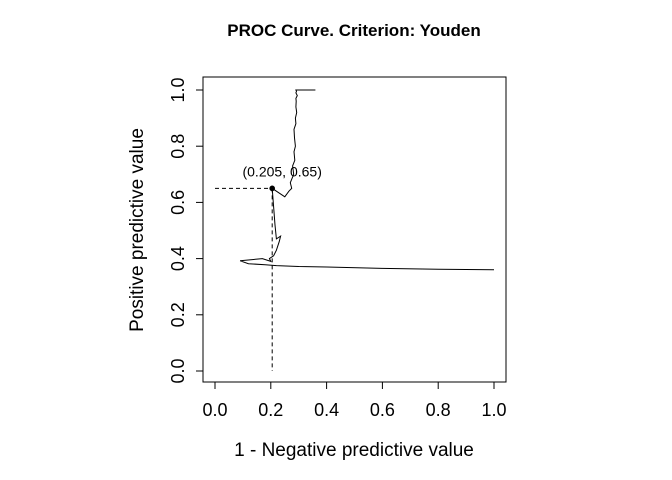 The height and width of the screenshot is (480, 672). What do you see at coordinates (178, 146) in the screenshot?
I see `y-tick-label: 0.8` at bounding box center [178, 146].